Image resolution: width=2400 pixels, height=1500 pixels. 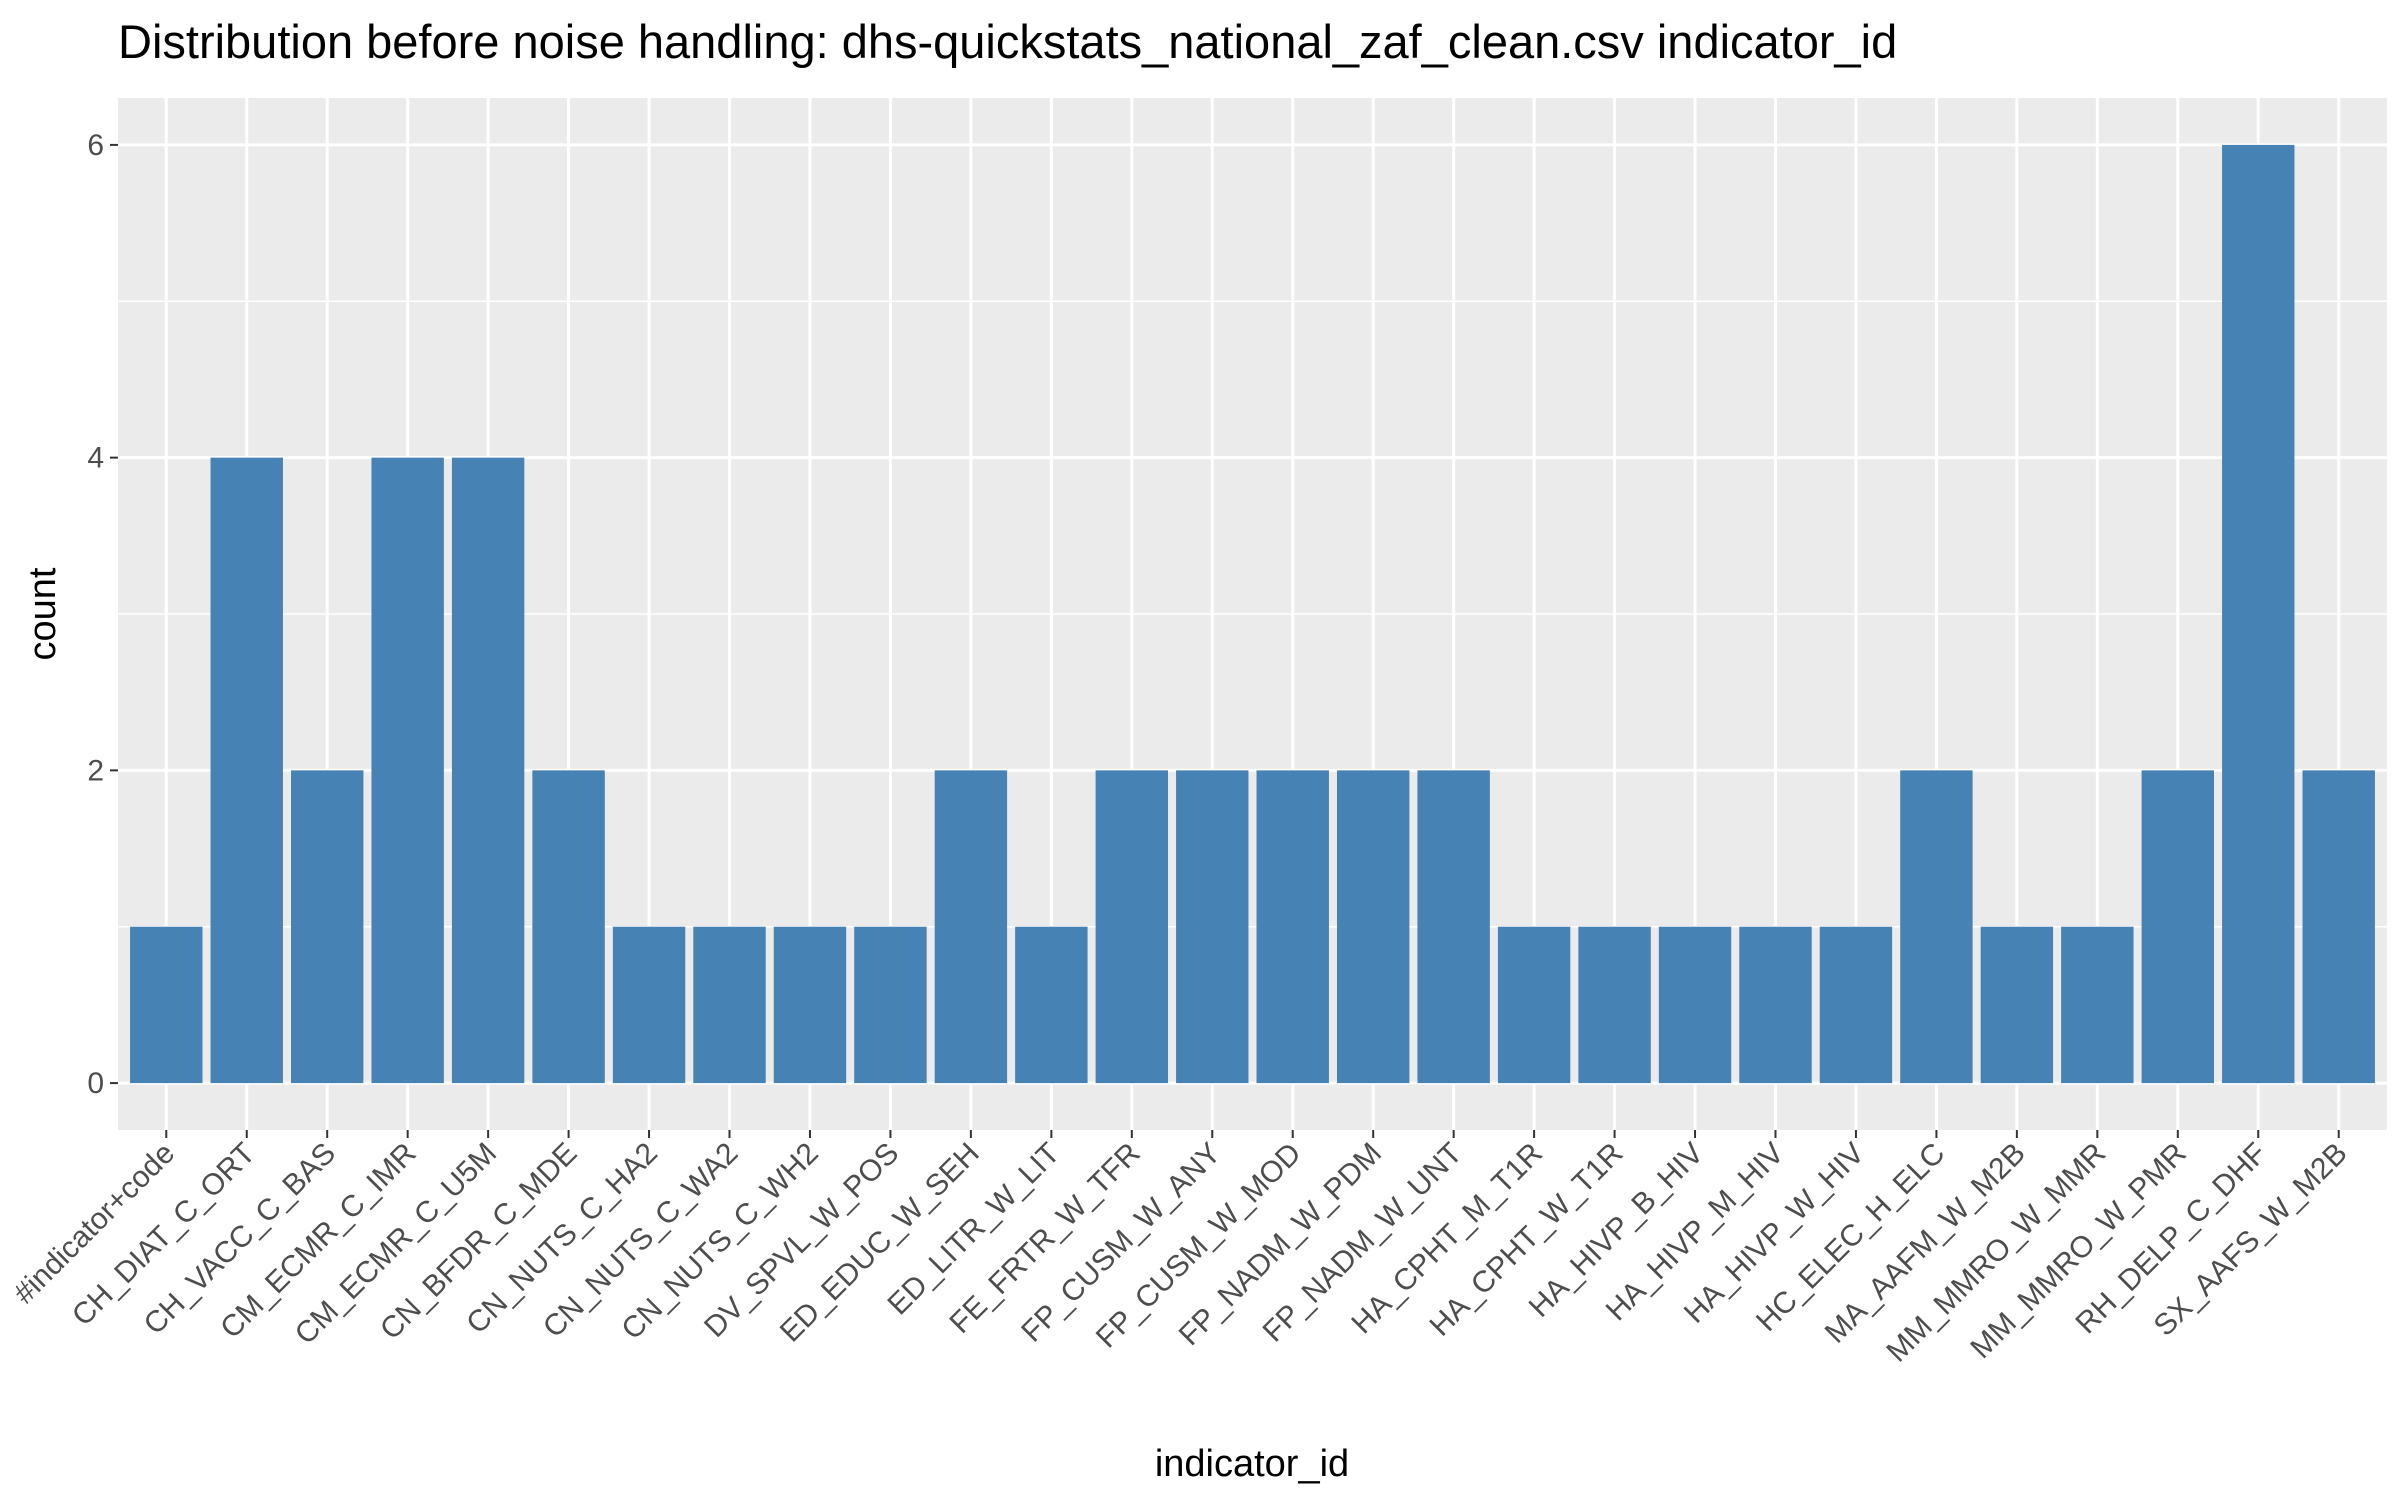 I want to click on bar-CN_NUTS_C_HA2, so click(x=649, y=1005).